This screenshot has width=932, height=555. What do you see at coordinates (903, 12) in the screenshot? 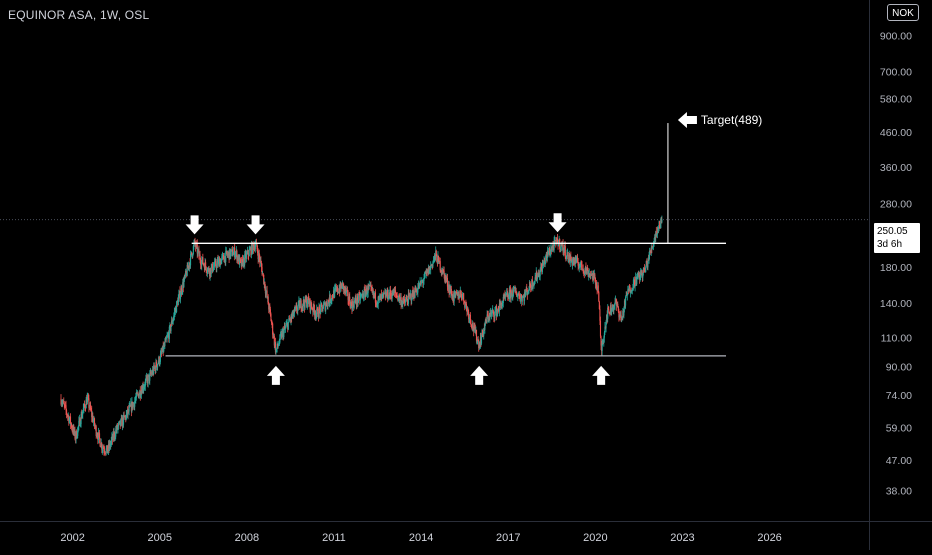
I see `currency-badge: NOK` at bounding box center [903, 12].